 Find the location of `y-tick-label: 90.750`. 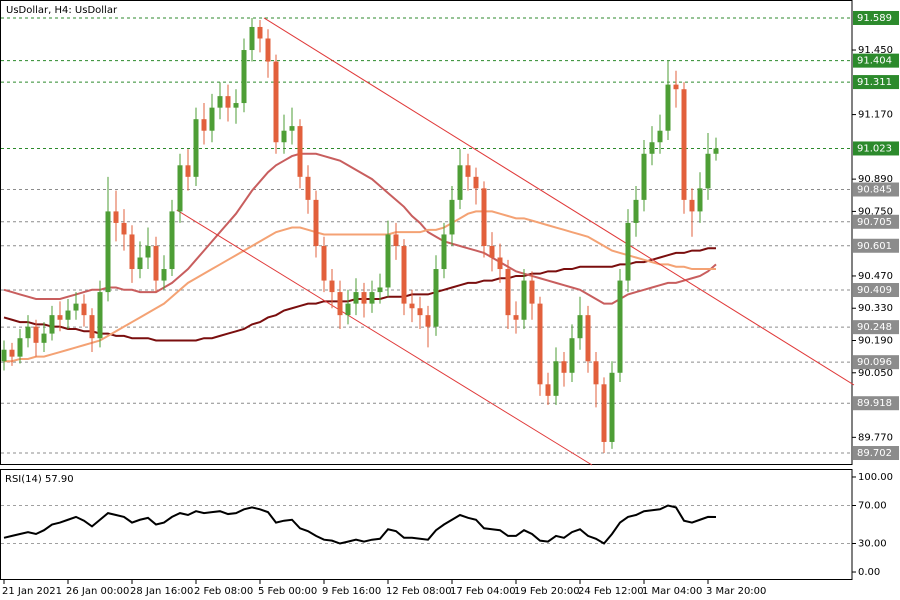

y-tick-label: 90.750 is located at coordinates (875, 211).